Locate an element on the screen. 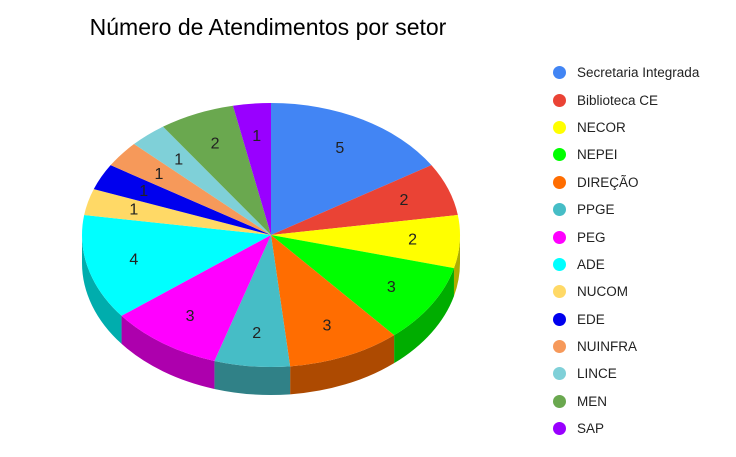 The image size is (736, 457). legend-item-lince: LINCE is located at coordinates (626, 373).